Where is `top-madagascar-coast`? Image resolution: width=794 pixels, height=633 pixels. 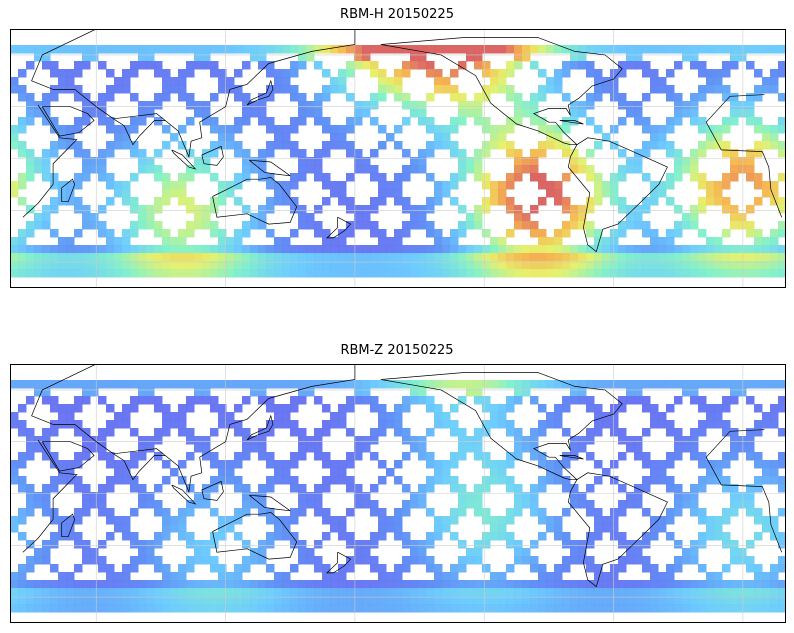
top-madagascar-coast is located at coordinates (68, 190).